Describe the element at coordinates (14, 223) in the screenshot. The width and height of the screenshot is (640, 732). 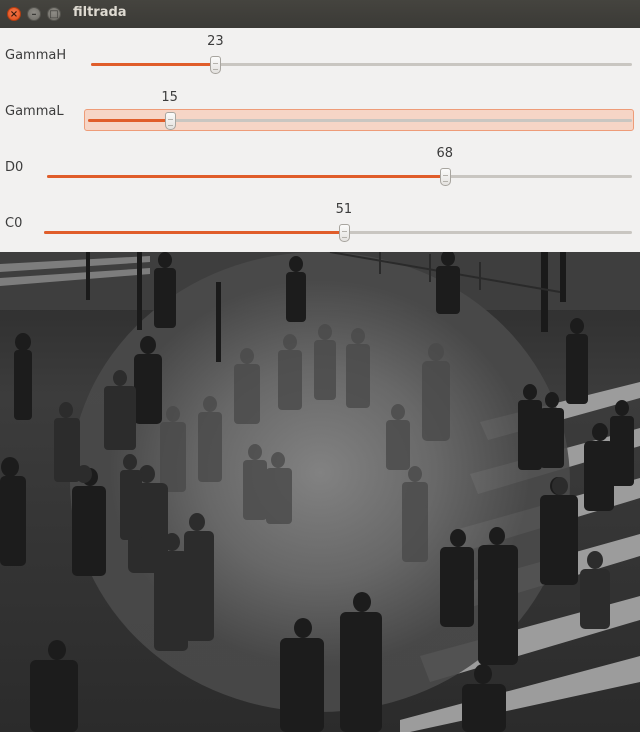
I see `trackbar-label: C0` at that location.